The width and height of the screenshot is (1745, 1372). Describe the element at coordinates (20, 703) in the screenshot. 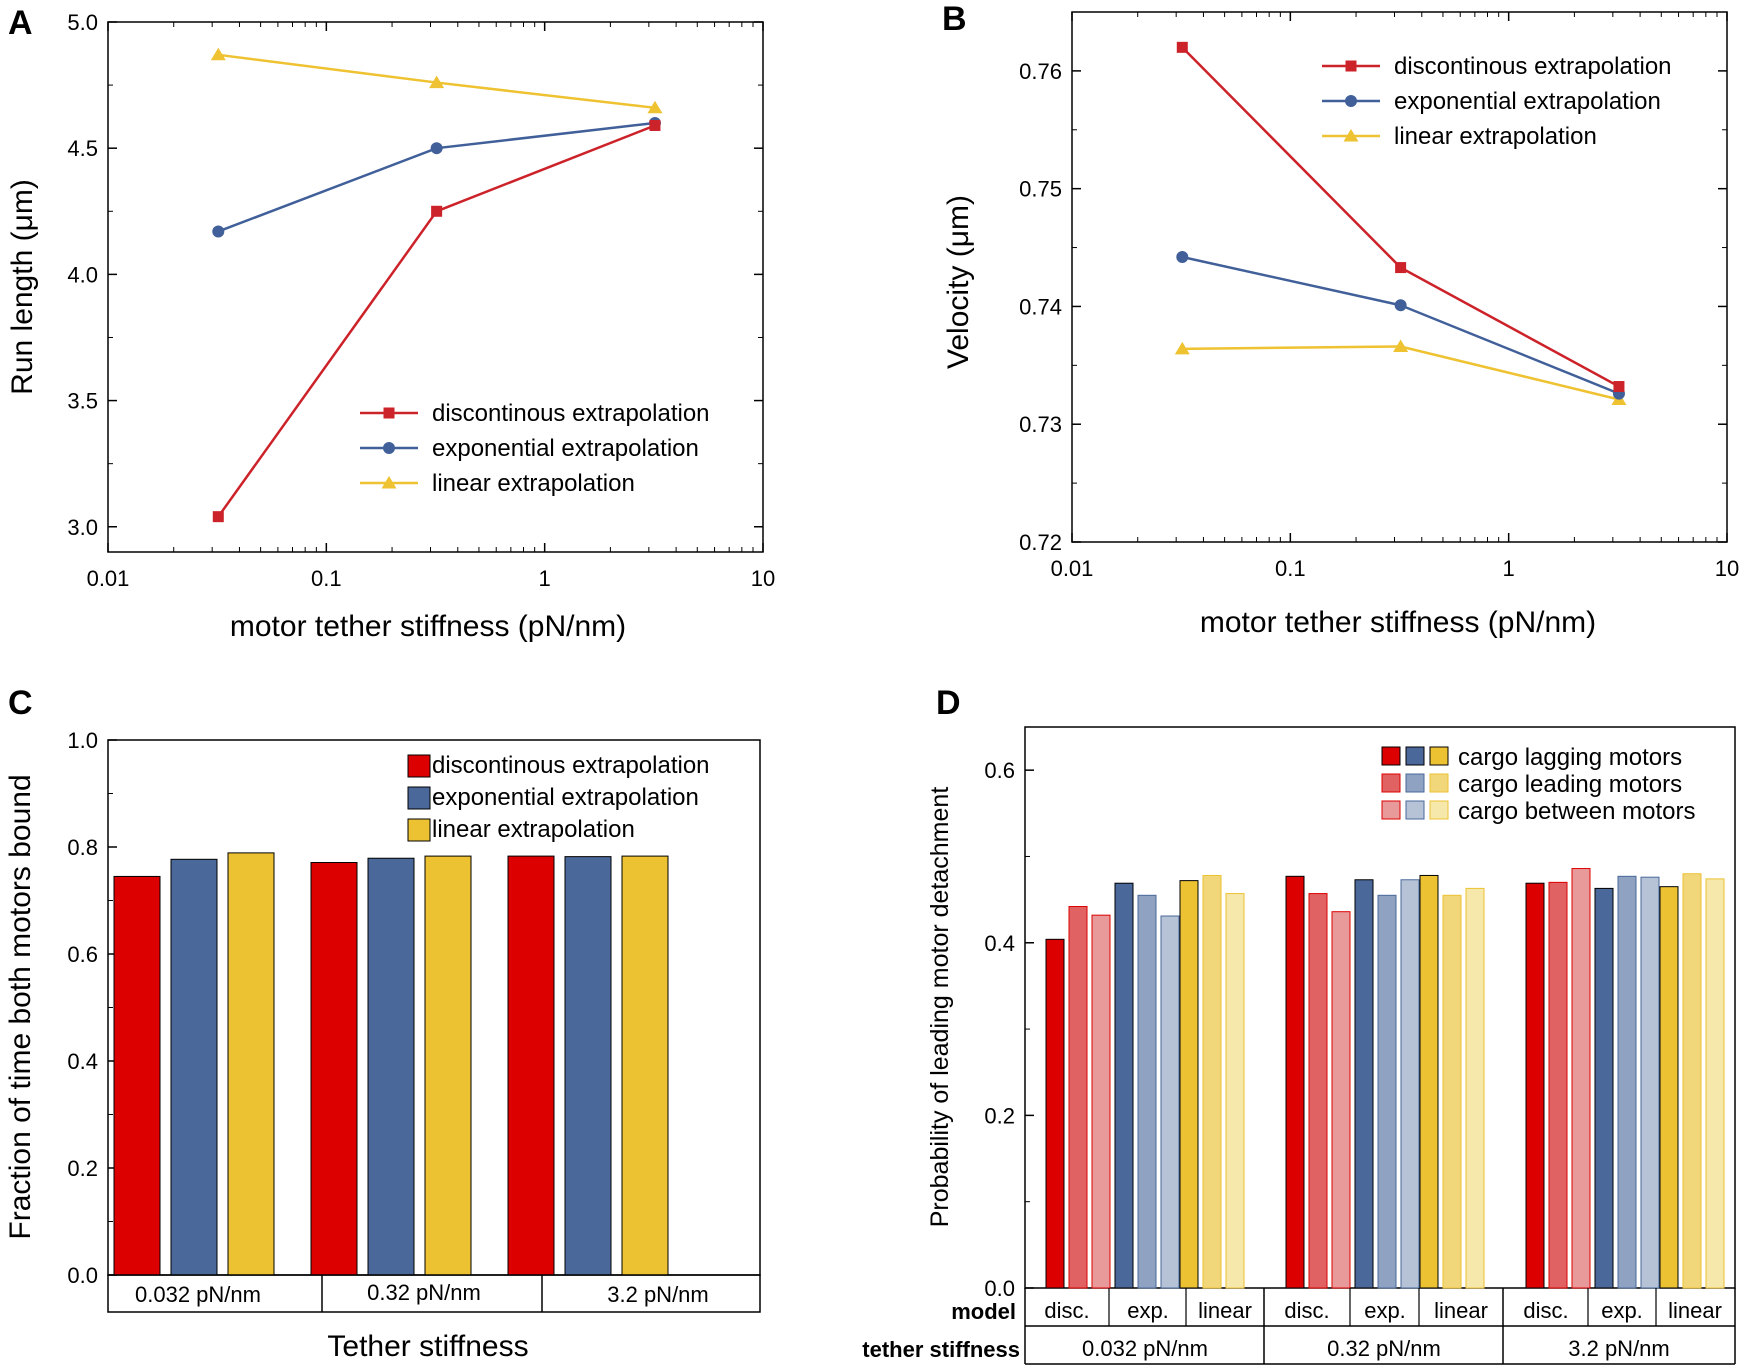

I see `panel-letter-c: C` at that location.